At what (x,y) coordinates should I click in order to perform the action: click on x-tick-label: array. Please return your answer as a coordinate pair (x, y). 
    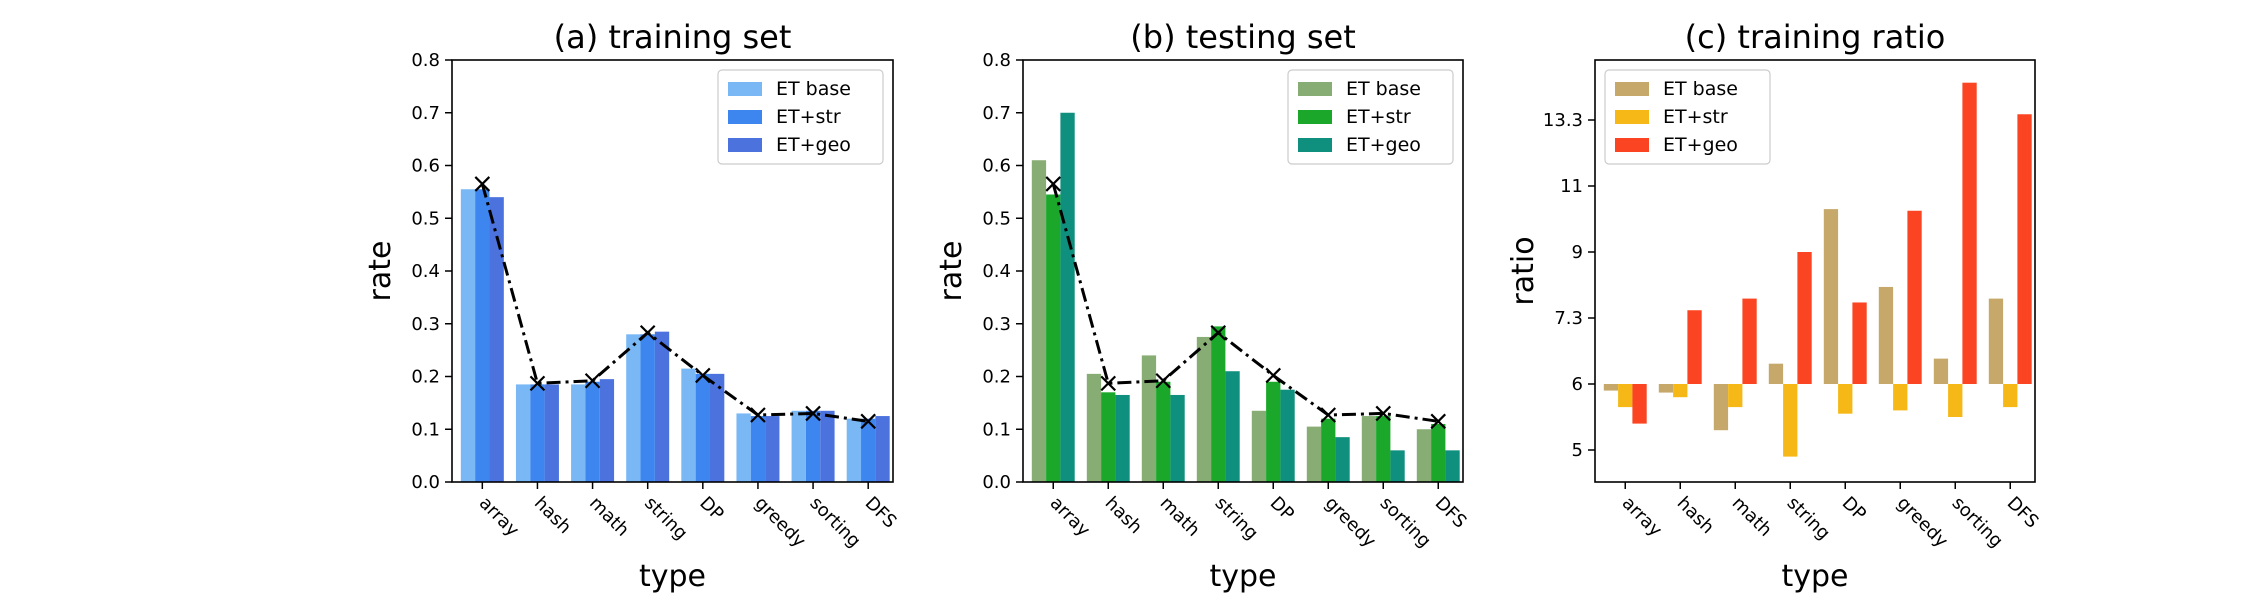
    Looking at the image, I should click on (1070, 517).